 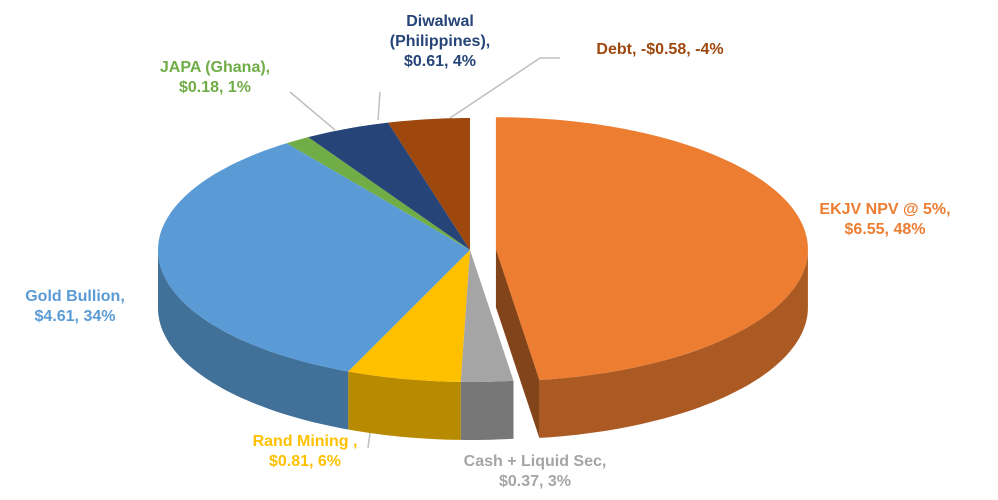 What do you see at coordinates (535, 461) in the screenshot?
I see `slice-name: Cash + Liquid Sec,` at bounding box center [535, 461].